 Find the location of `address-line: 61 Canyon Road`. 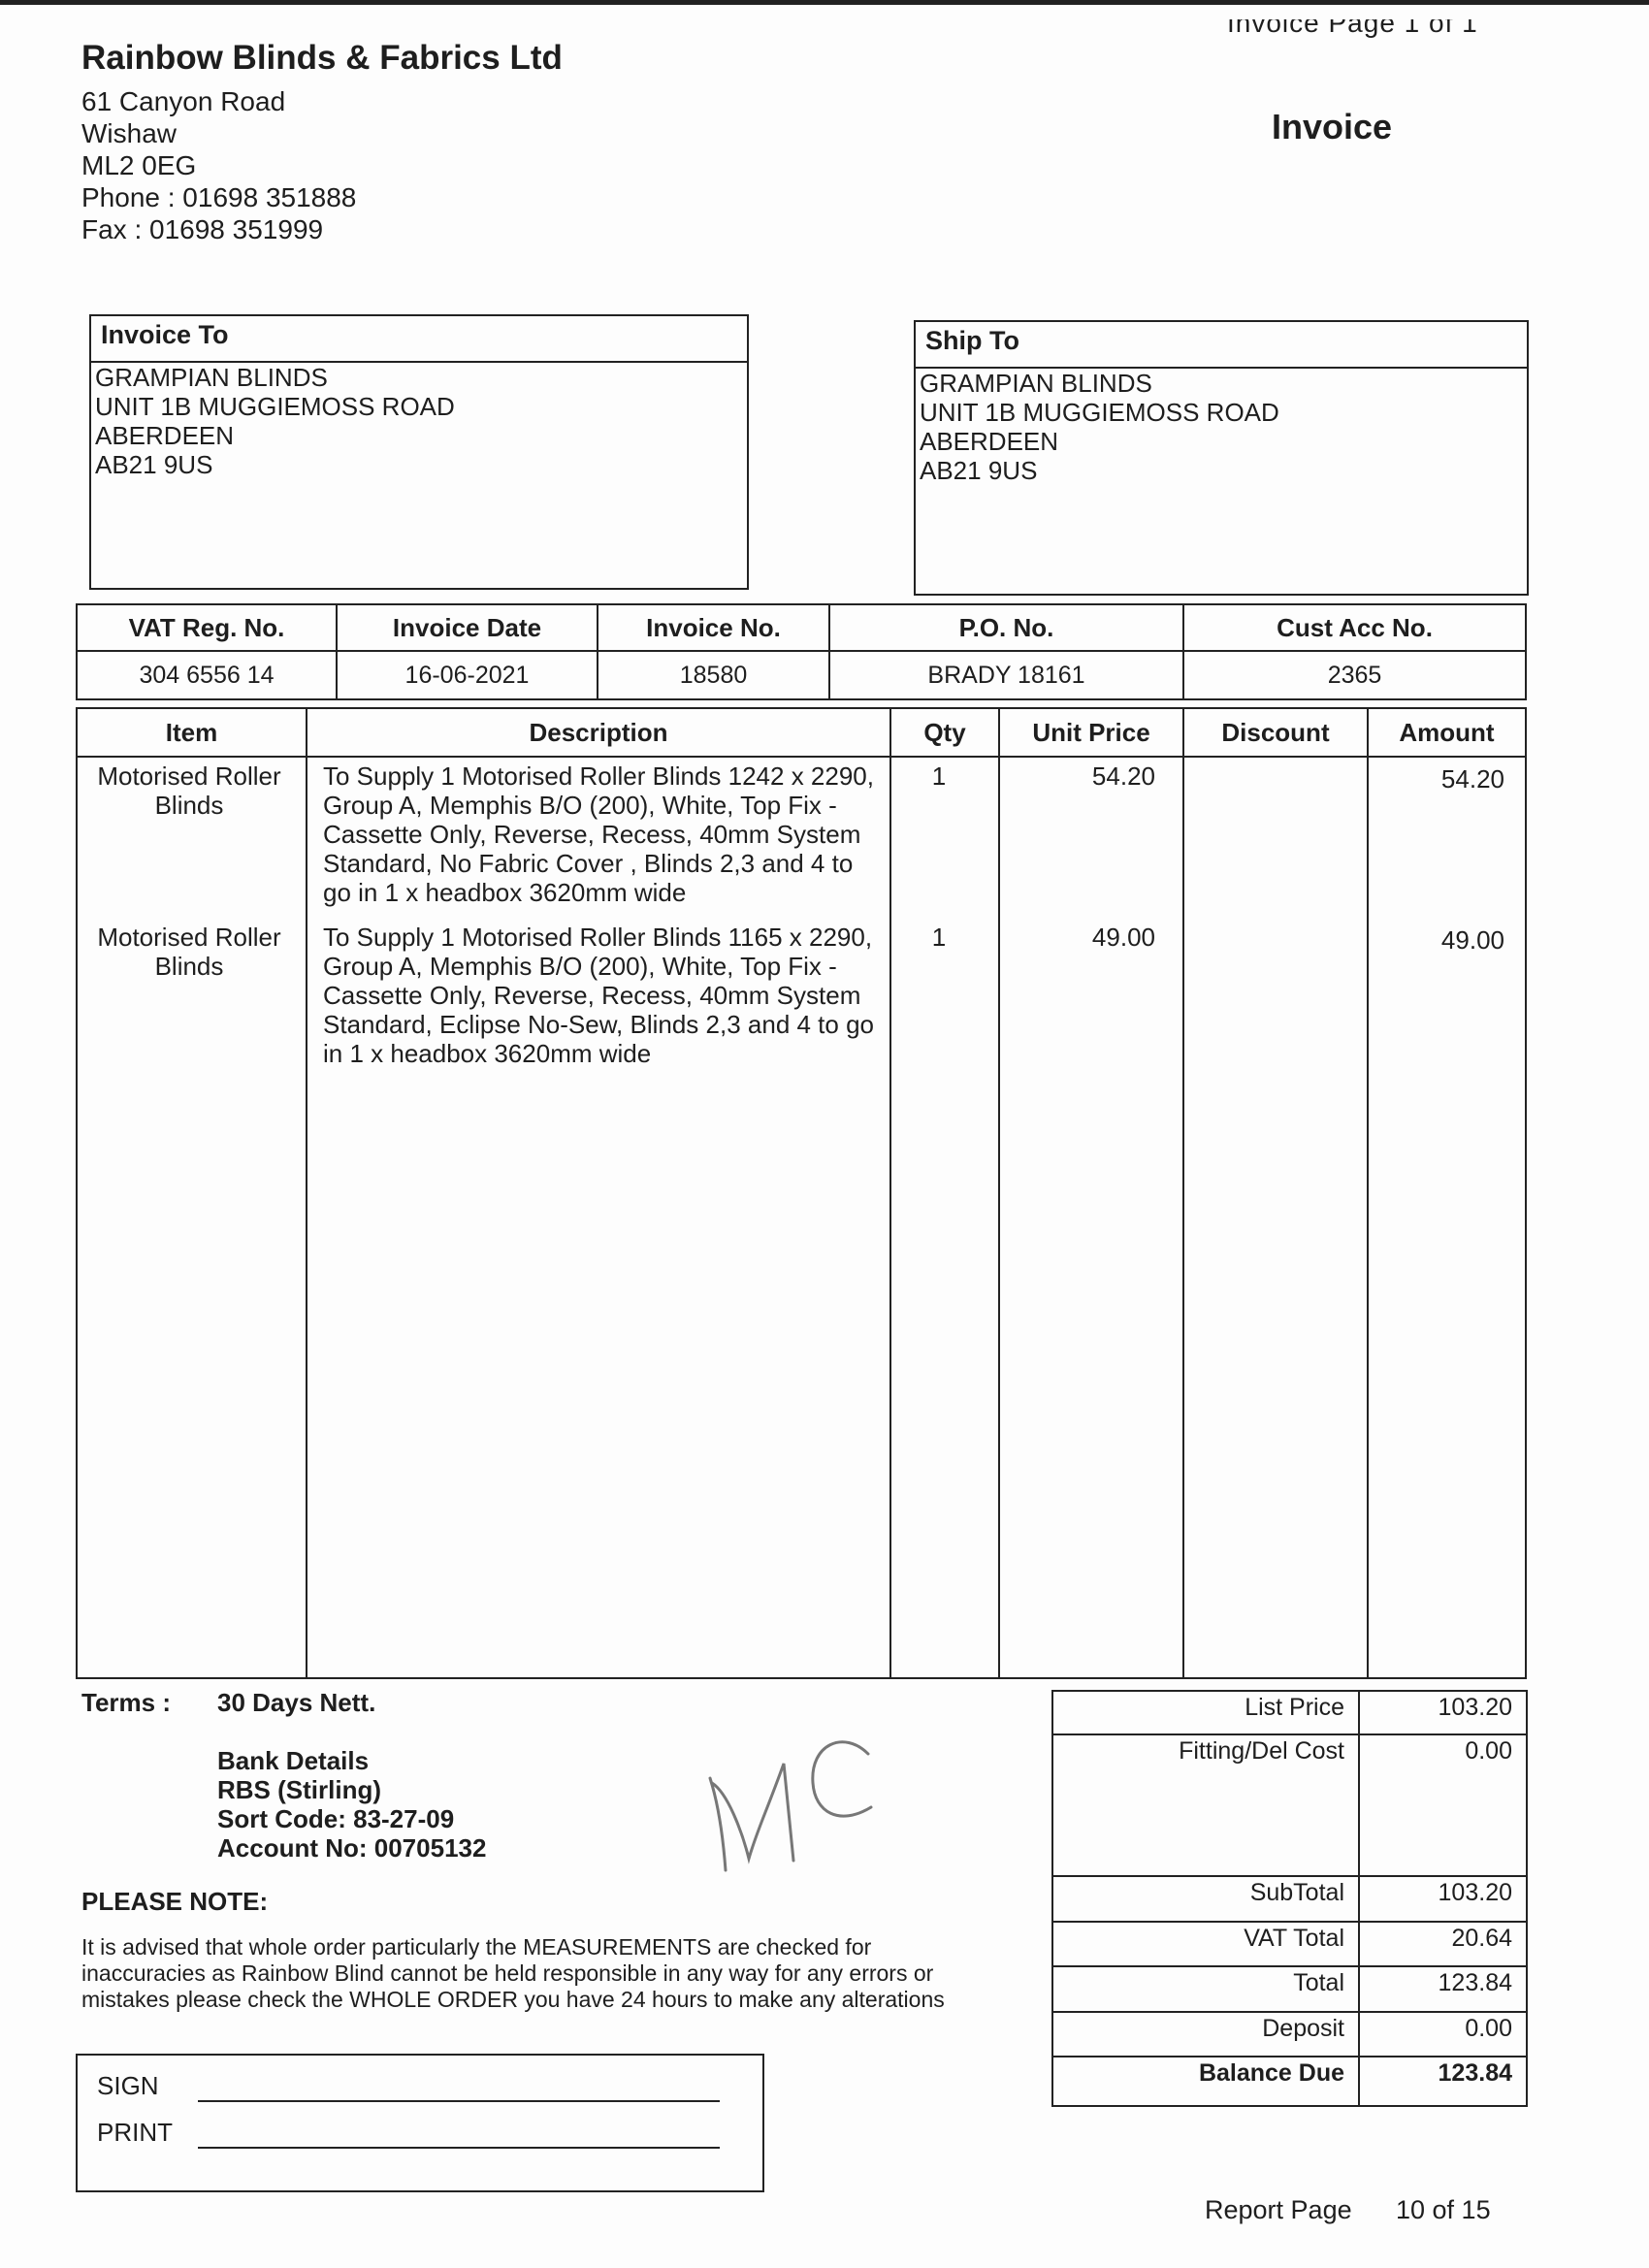

address-line: 61 Canyon Road is located at coordinates (183, 101).